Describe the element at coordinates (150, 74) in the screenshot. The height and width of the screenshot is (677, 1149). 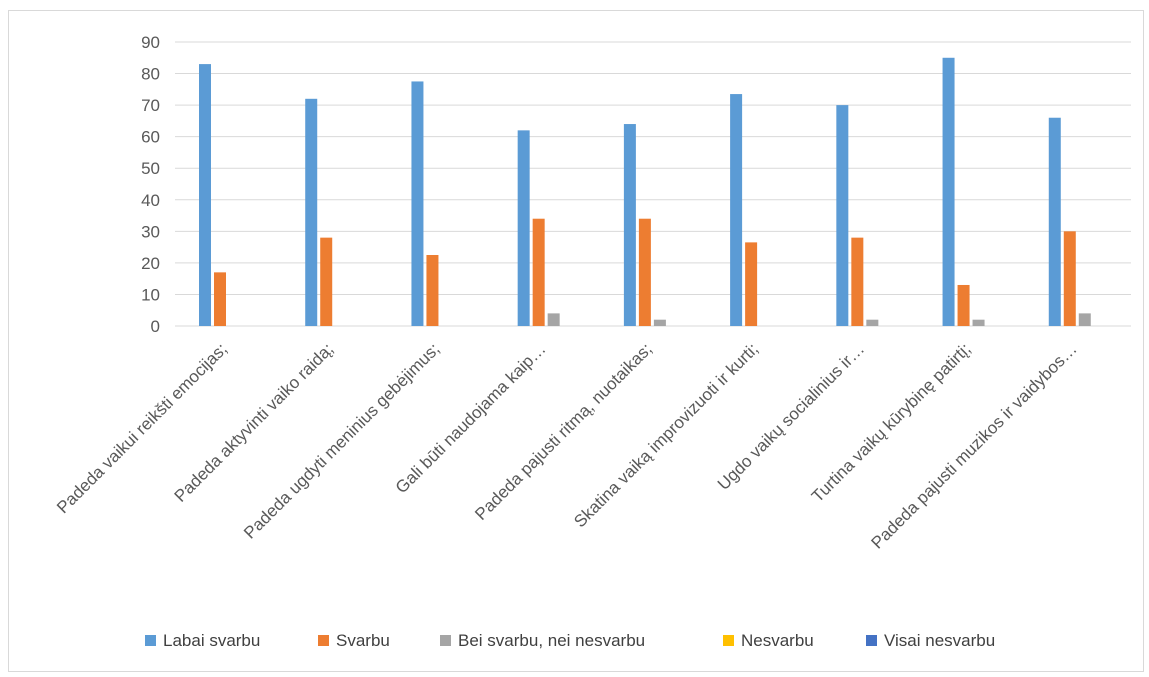
I see `y-tick-label: 80` at that location.